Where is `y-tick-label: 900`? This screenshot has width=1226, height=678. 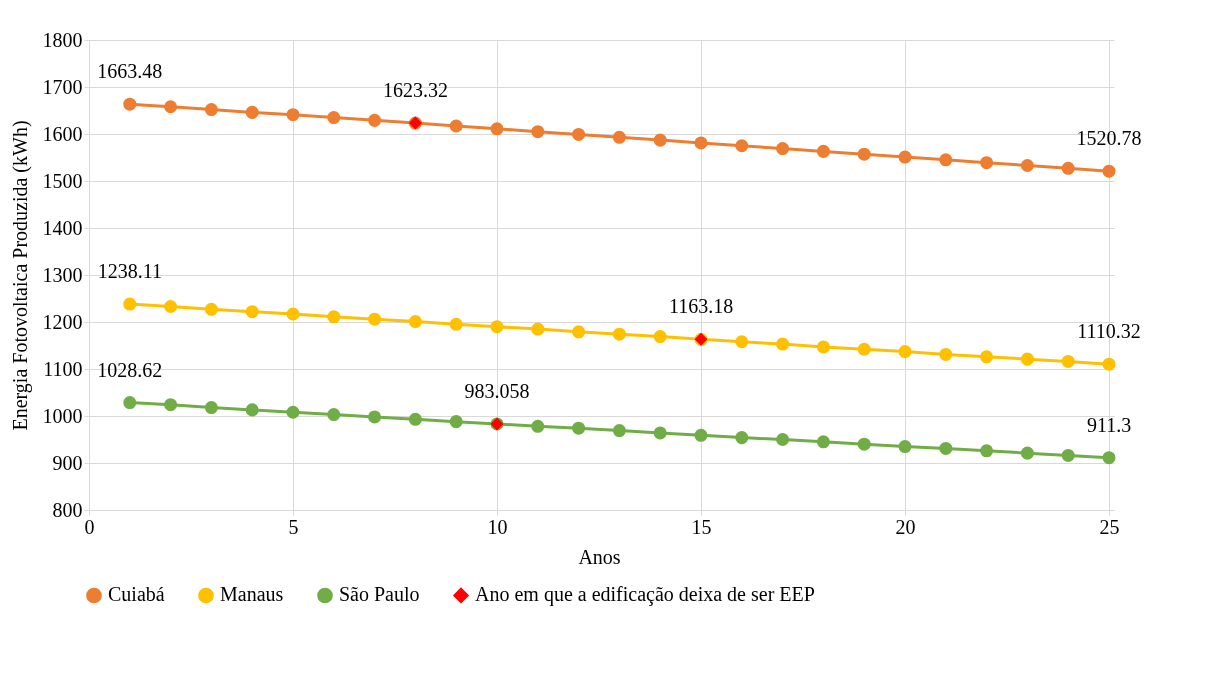
y-tick-label: 900 is located at coordinates (67, 462).